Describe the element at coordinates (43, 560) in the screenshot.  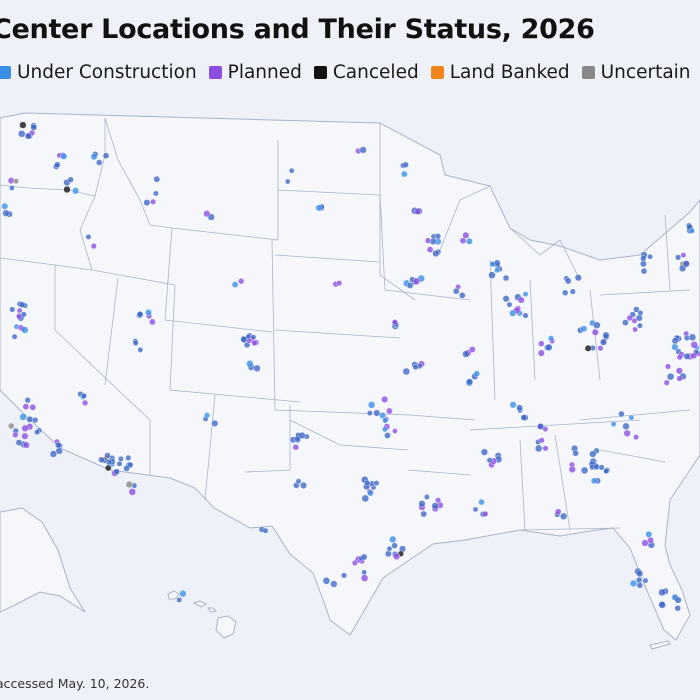
I see `alaska-outline` at that location.